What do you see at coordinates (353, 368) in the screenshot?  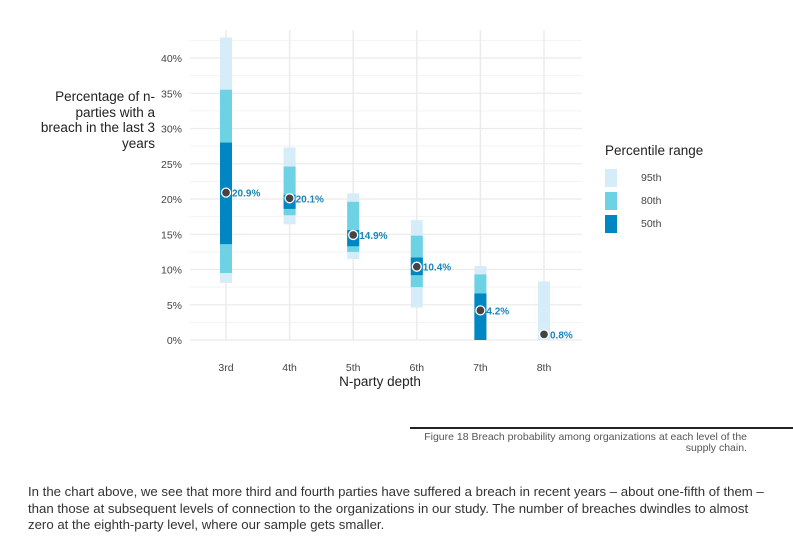 I see `x-tick-label: 5th` at bounding box center [353, 368].